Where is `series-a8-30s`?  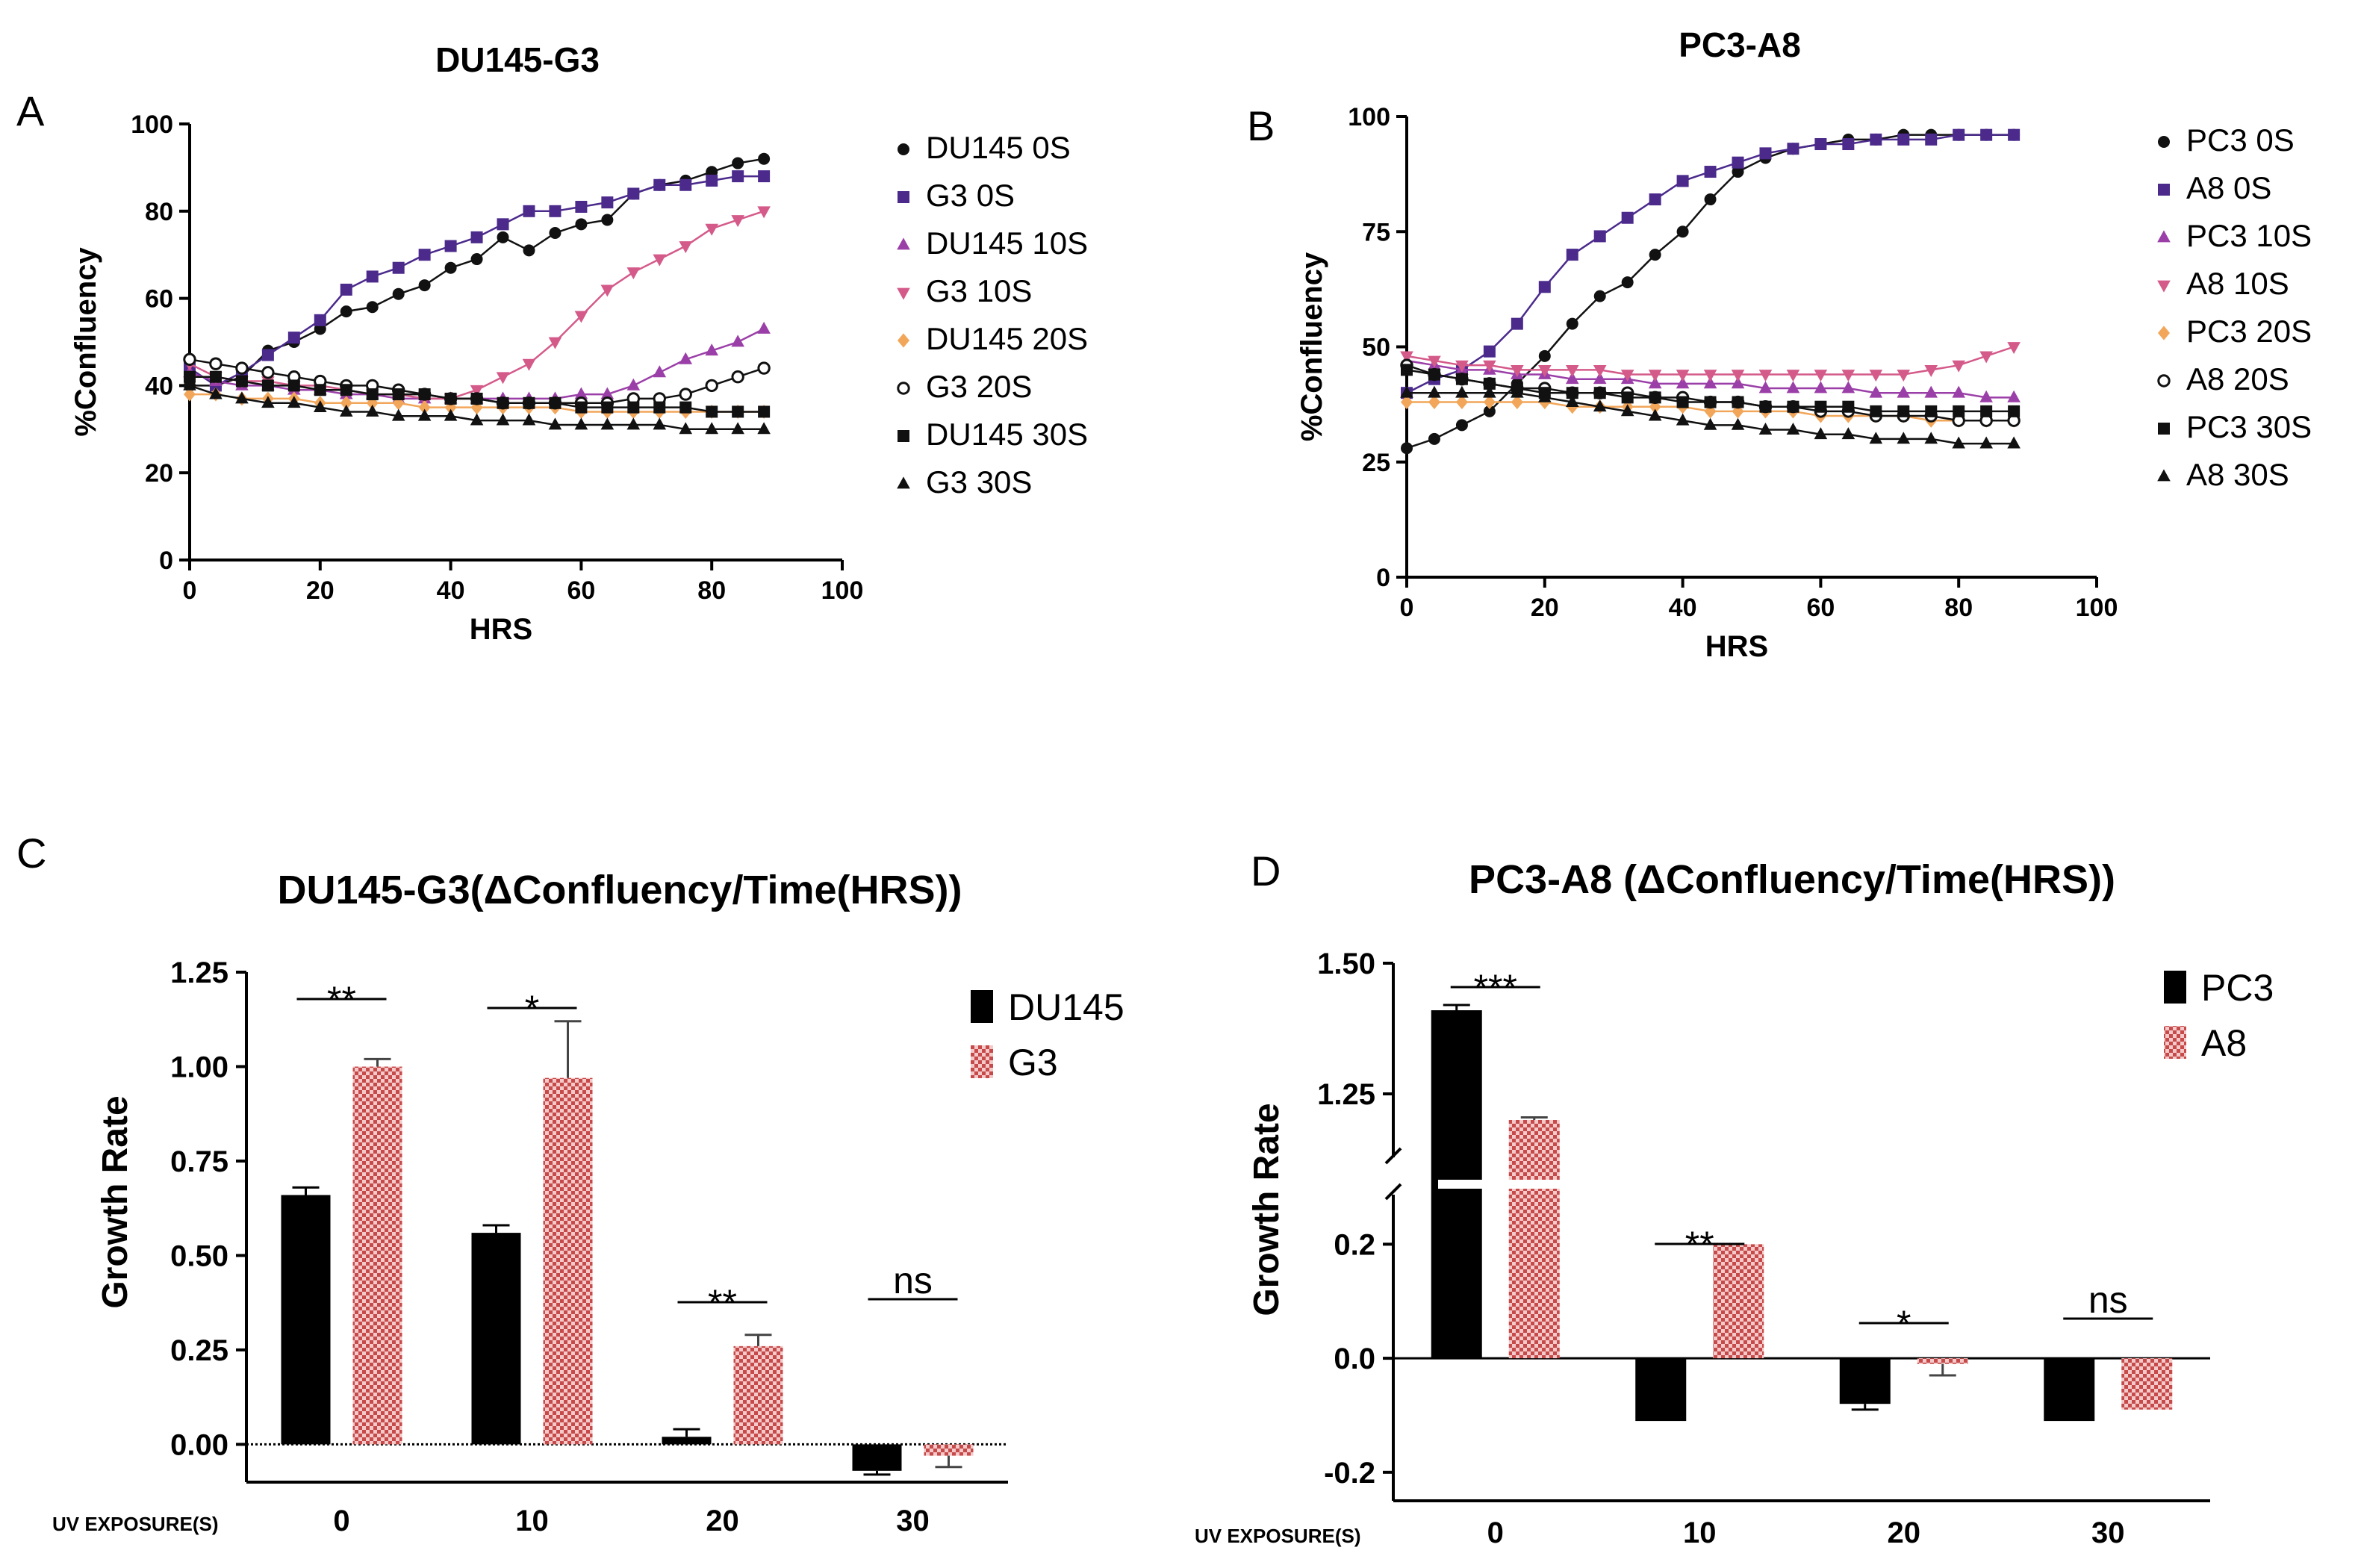
series-a8-30s is located at coordinates (1710, 417).